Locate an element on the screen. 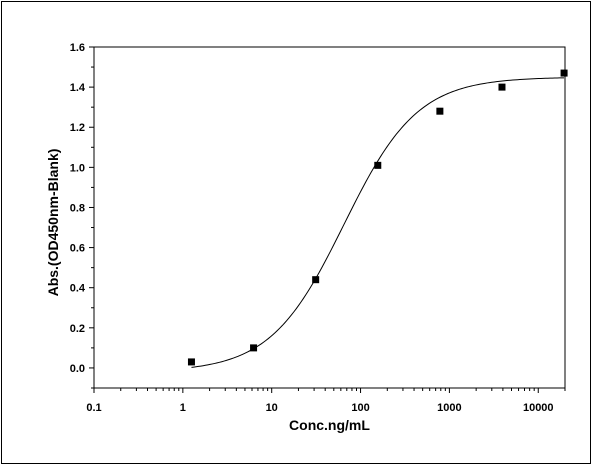  x-tick-label: 1000 is located at coordinates (449, 408).